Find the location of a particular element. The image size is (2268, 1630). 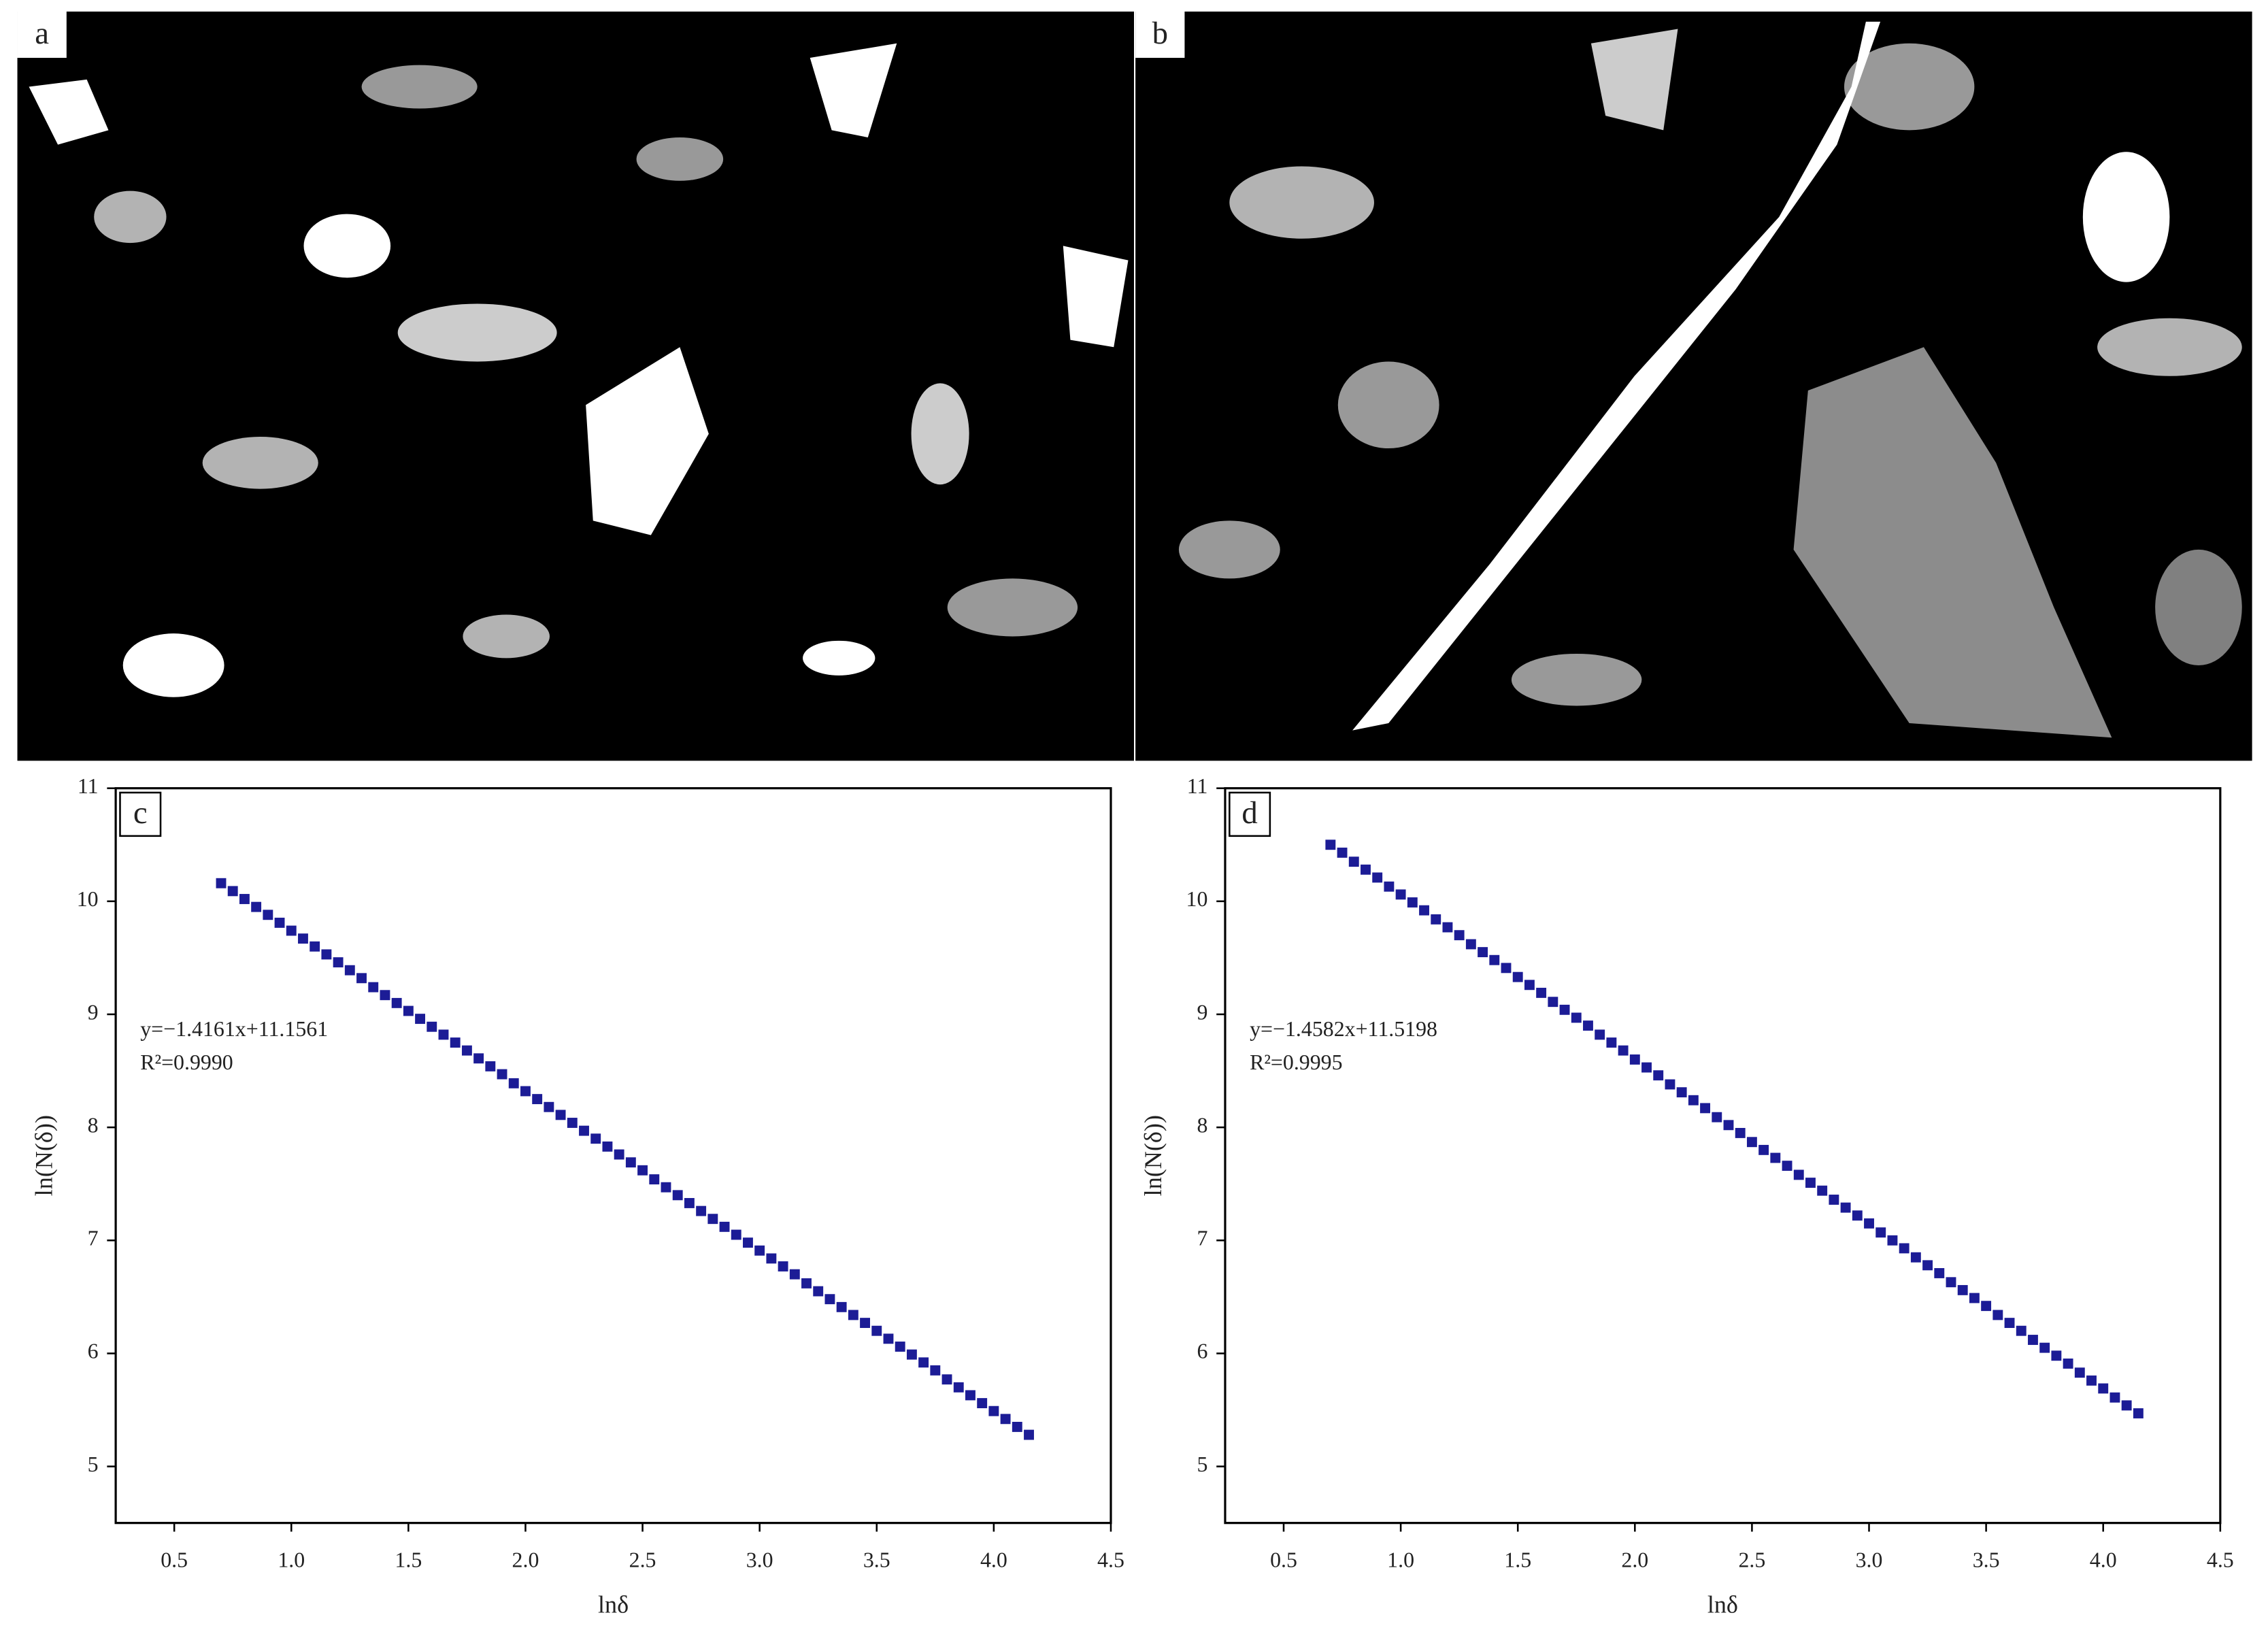

panel-label-box is located at coordinates (1250, 814).